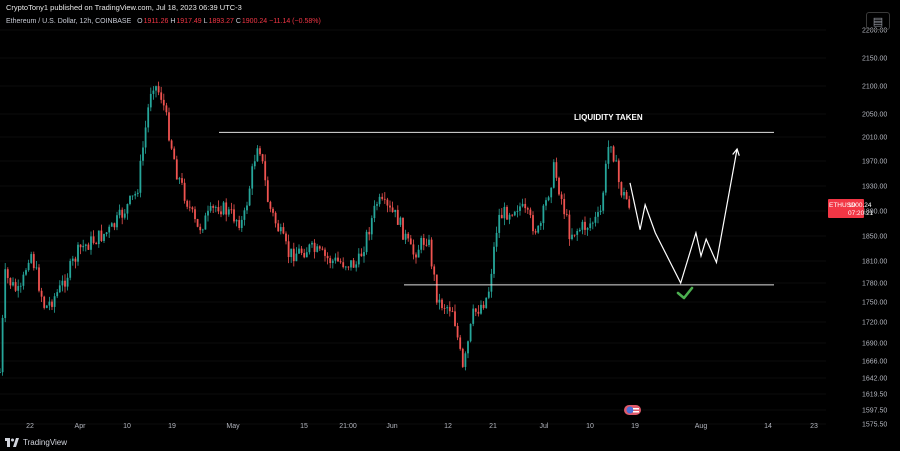 The height and width of the screenshot is (451, 900). I want to click on y-tick-label: 1810.00, so click(874, 262).